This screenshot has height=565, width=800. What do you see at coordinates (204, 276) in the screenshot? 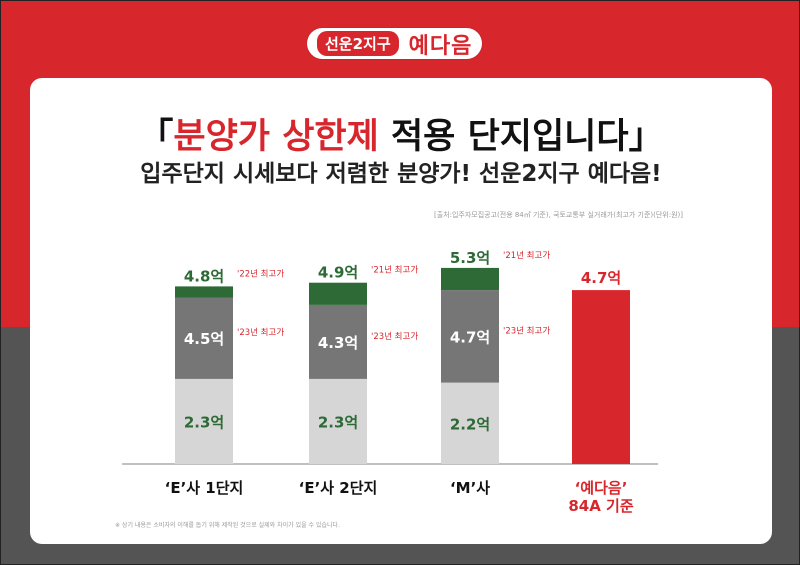
I see `data-label: 4.8억` at bounding box center [204, 276].